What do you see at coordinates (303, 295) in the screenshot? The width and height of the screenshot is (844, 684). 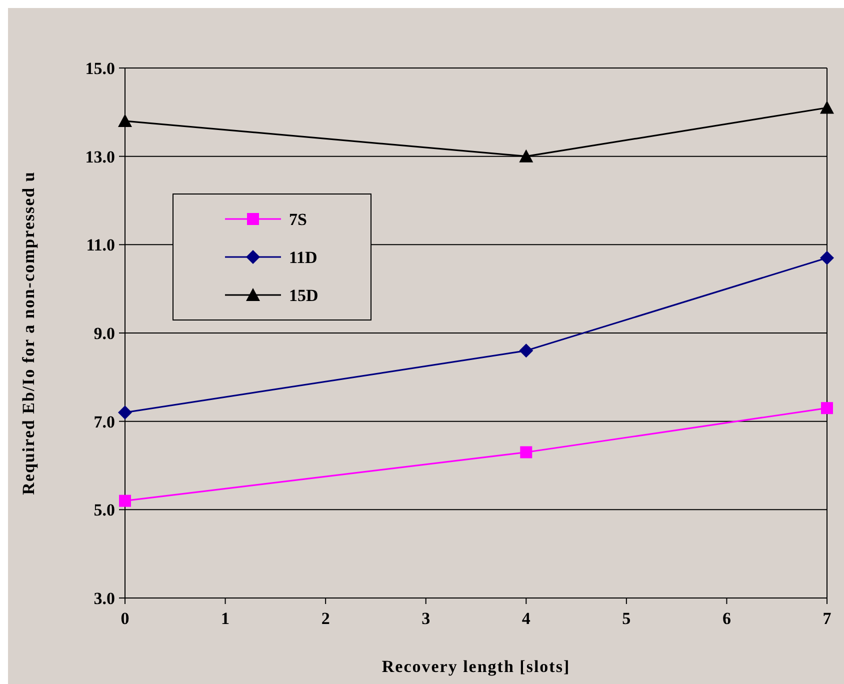 I see `legend-label: 15D` at bounding box center [303, 295].